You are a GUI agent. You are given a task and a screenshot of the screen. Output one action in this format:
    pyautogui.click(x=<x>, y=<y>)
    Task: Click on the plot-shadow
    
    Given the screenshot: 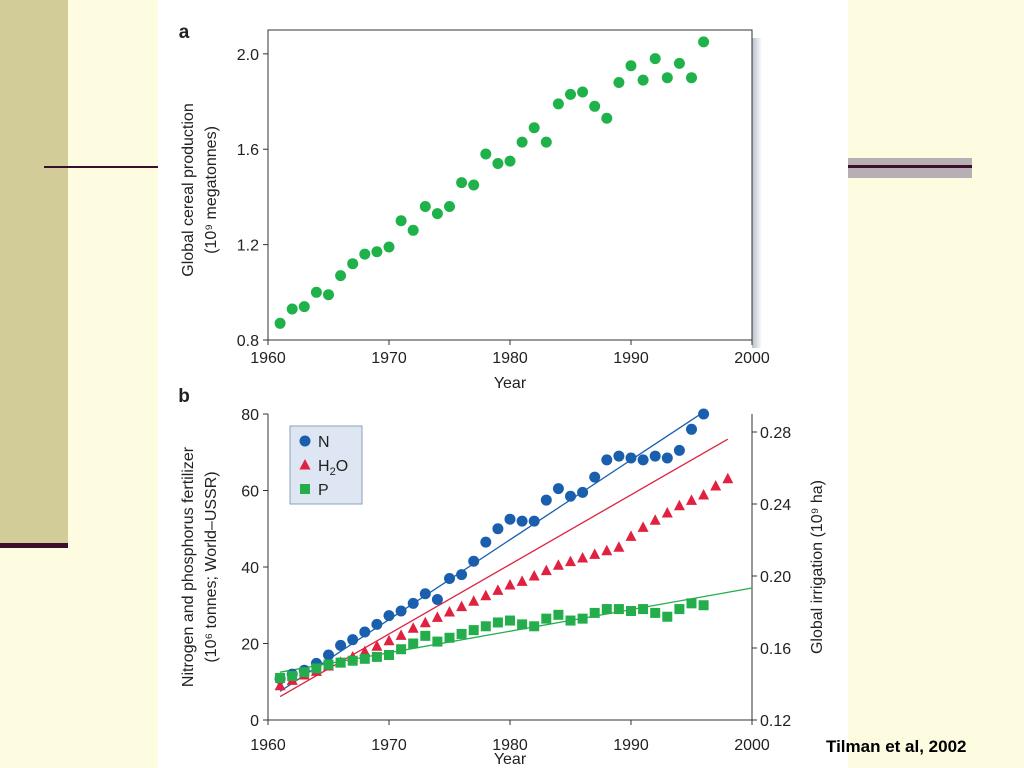 What is the action you would take?
    pyautogui.click(x=757, y=193)
    